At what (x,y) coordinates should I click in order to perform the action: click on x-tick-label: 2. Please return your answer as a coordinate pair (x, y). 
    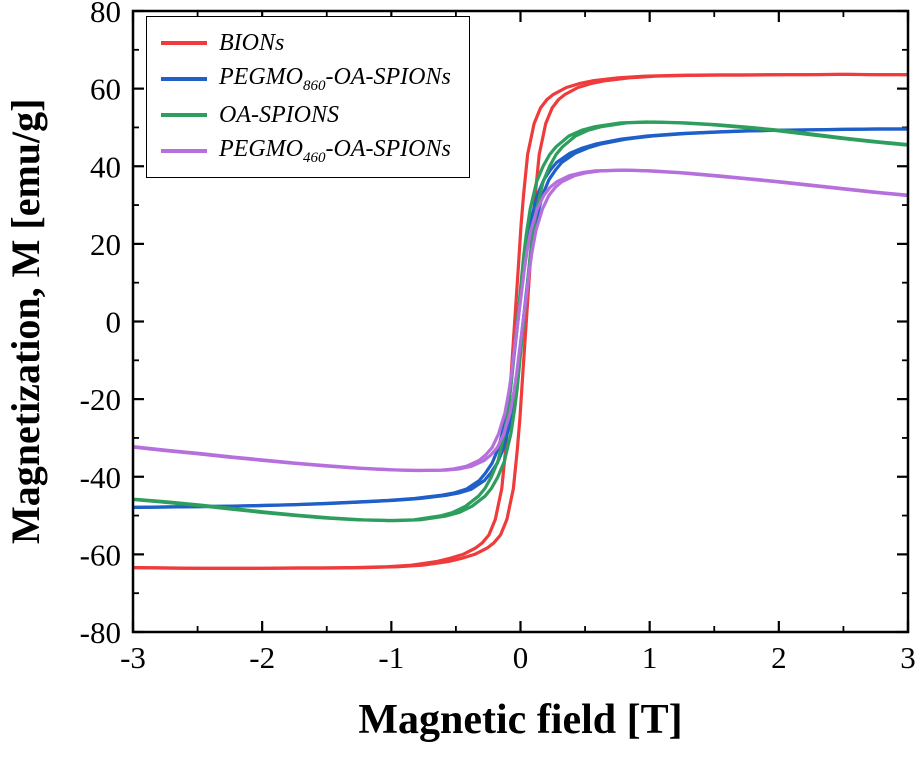
    Looking at the image, I should click on (779, 657).